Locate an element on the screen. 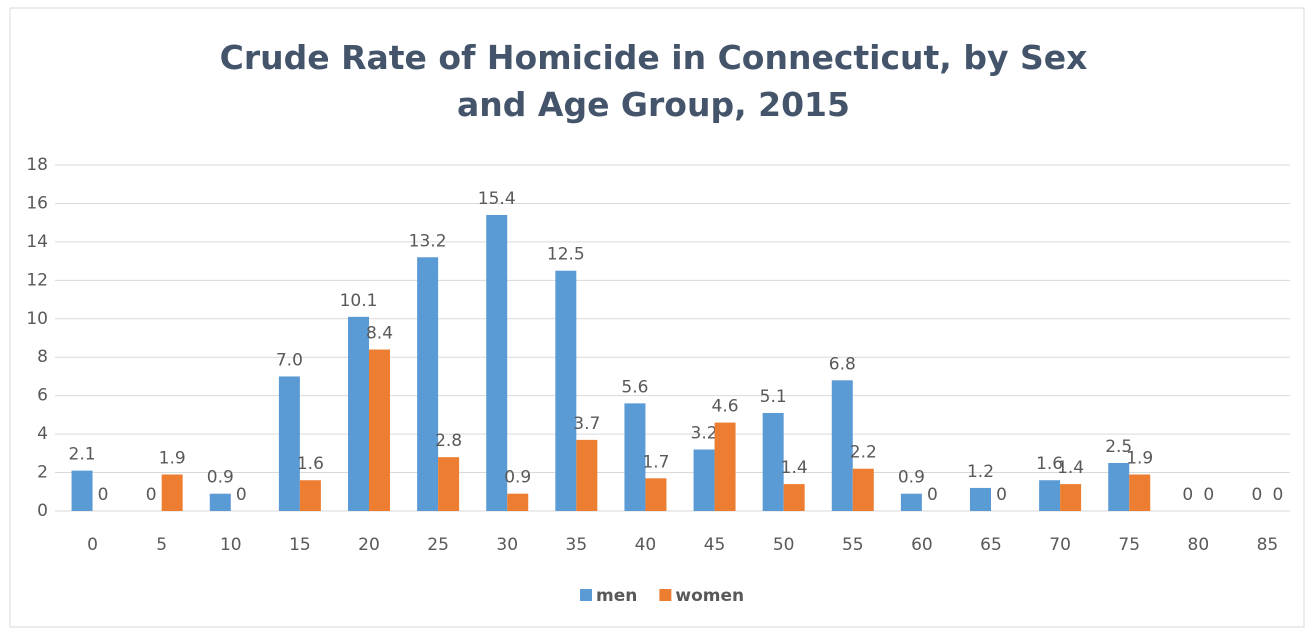  x-tick-label: 85 is located at coordinates (1268, 545).